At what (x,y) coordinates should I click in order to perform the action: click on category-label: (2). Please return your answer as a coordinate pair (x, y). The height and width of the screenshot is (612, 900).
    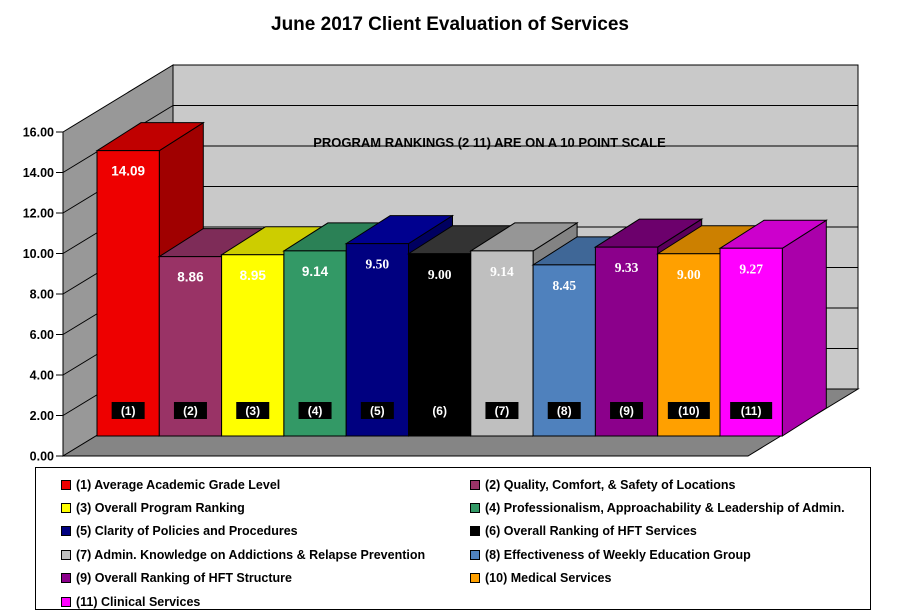
    Looking at the image, I should click on (190, 411).